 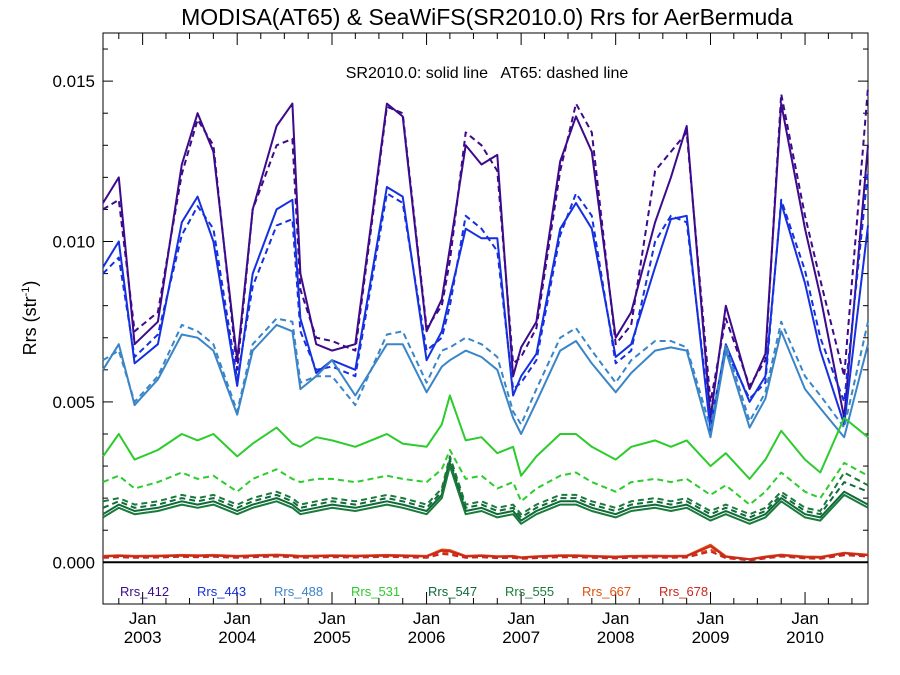 I want to click on y-tick-label: 0.000, so click(x=73, y=562).